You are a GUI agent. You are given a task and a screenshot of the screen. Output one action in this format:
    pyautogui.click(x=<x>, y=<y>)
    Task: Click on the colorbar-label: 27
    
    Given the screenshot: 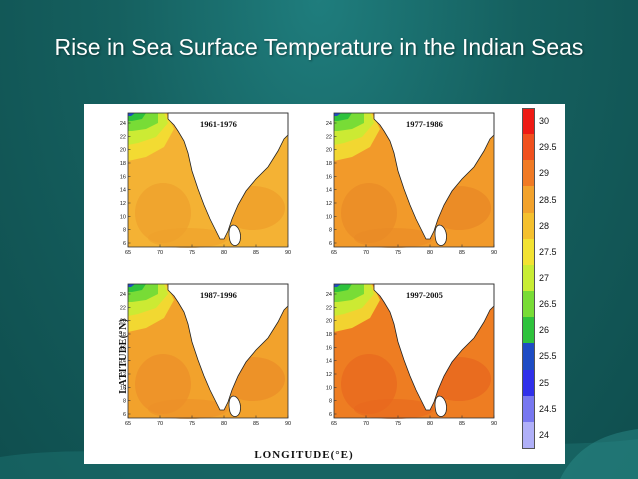 What is the action you would take?
    pyautogui.click(x=544, y=278)
    